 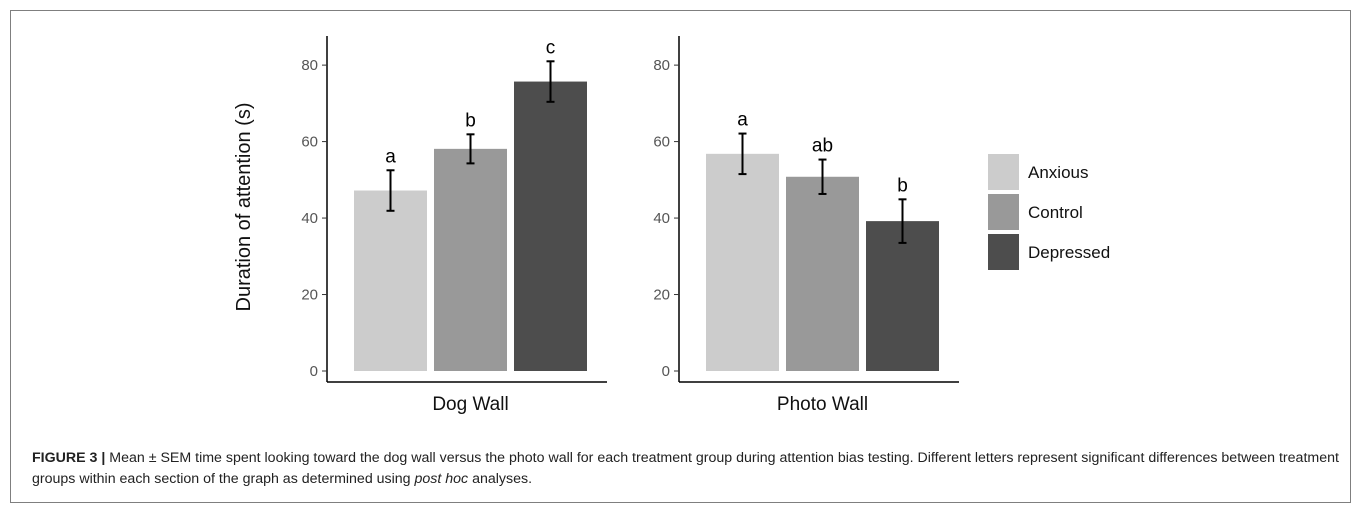 What do you see at coordinates (470, 404) in the screenshot?
I see `x-axis-label: Dog Wall` at bounding box center [470, 404].